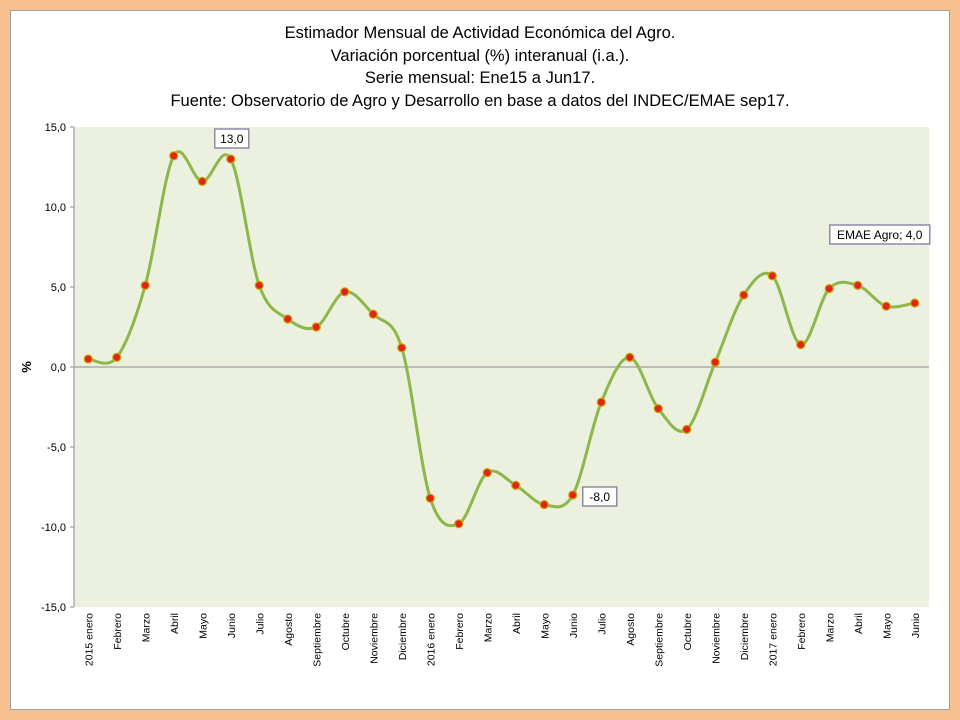  I want to click on data-label: EMAE Agro; 4,0, so click(880, 235).